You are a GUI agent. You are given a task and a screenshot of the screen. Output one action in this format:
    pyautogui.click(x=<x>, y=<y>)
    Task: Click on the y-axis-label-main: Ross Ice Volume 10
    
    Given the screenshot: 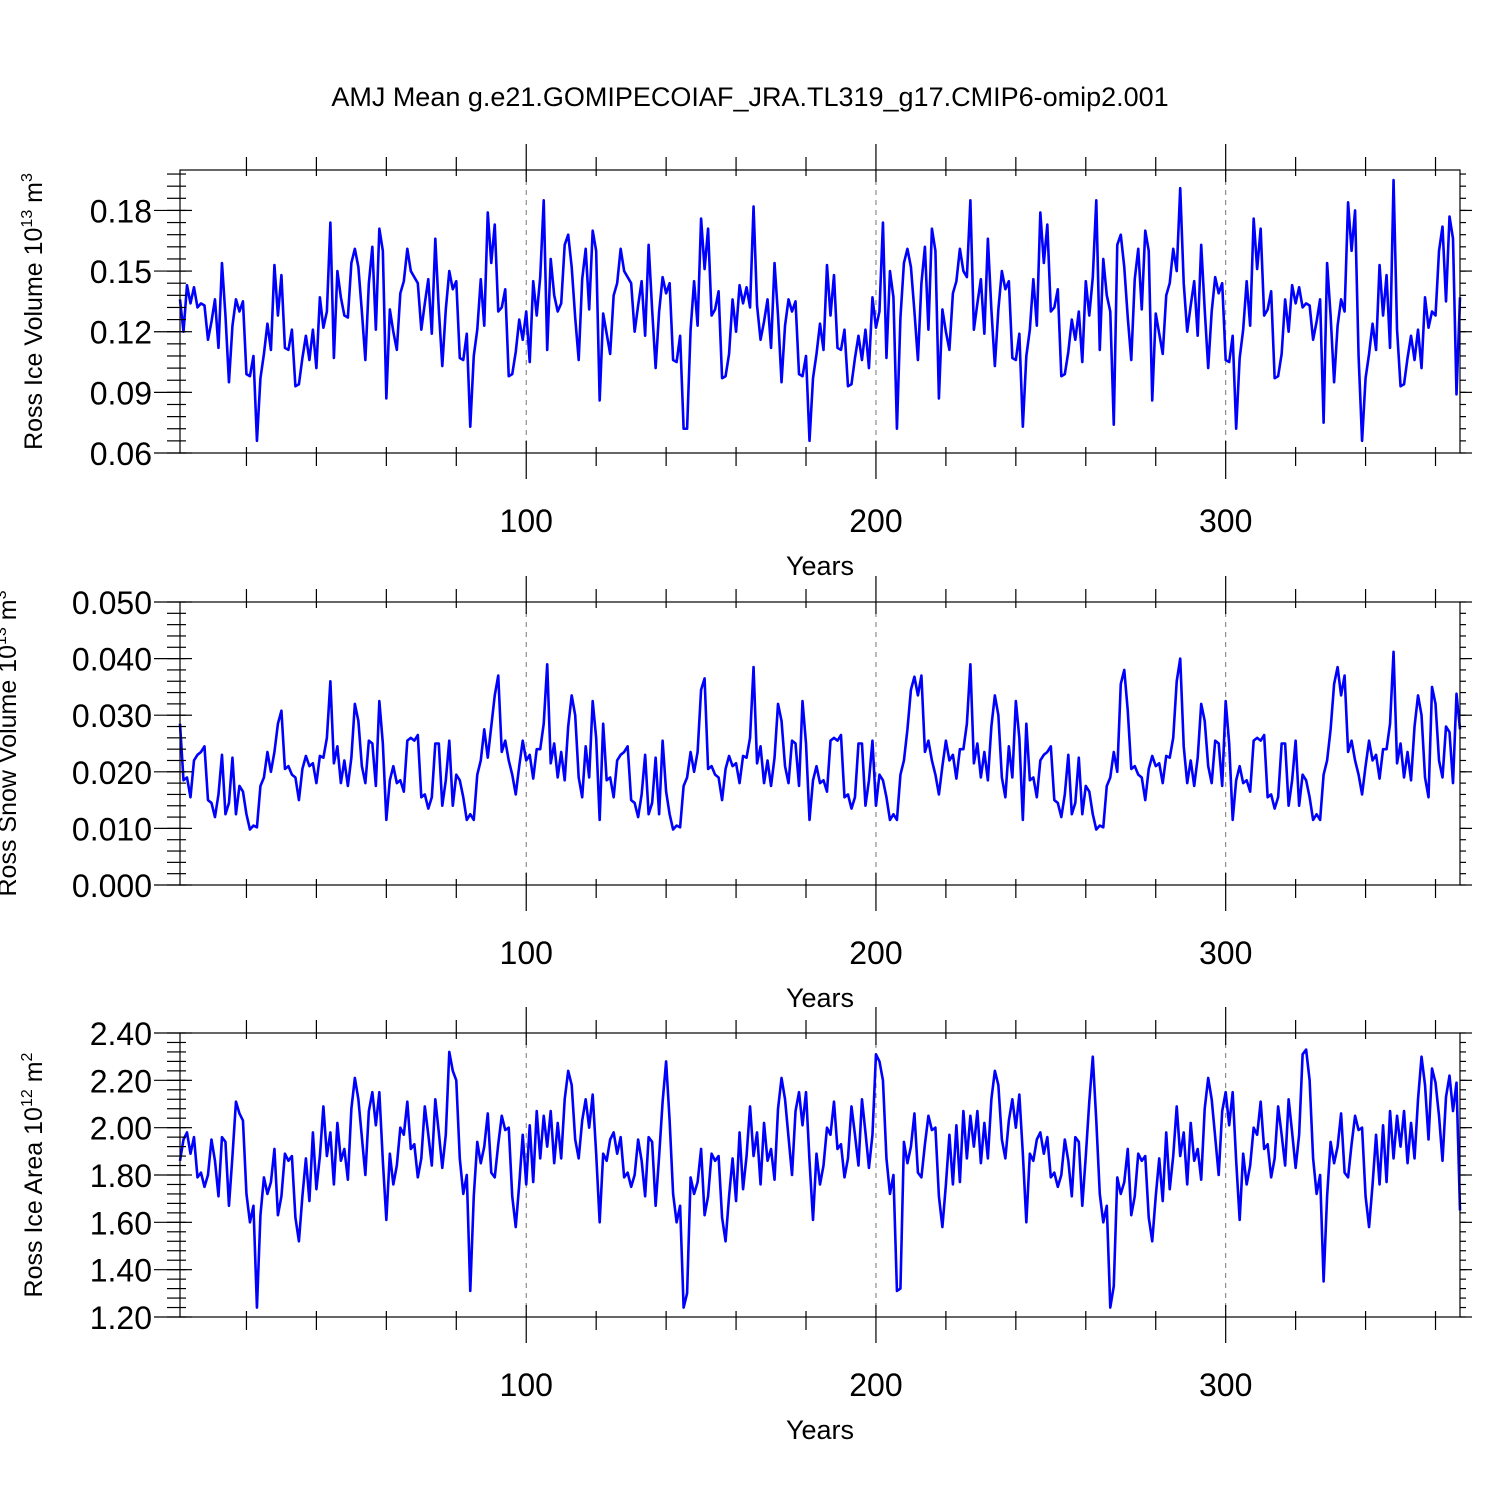 What is the action you would take?
    pyautogui.click(x=34, y=339)
    